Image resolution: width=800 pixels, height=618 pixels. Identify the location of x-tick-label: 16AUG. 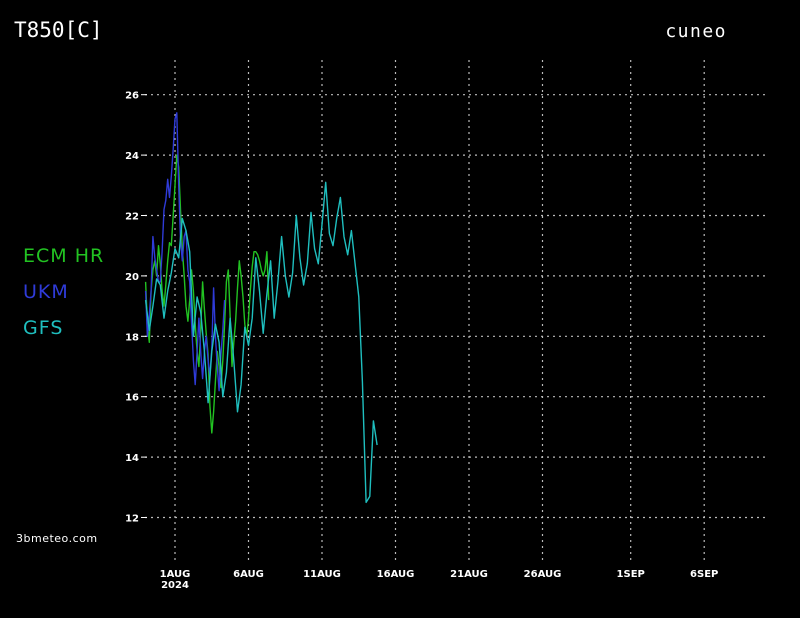
(396, 574).